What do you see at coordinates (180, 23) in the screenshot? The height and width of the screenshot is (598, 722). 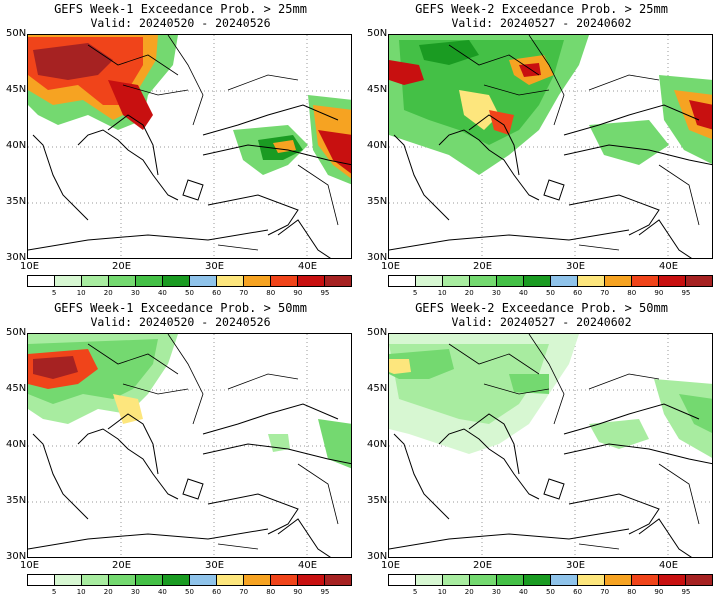 I see `panel-valid-dates: Valid: 20240520 - 20240526` at bounding box center [180, 23].